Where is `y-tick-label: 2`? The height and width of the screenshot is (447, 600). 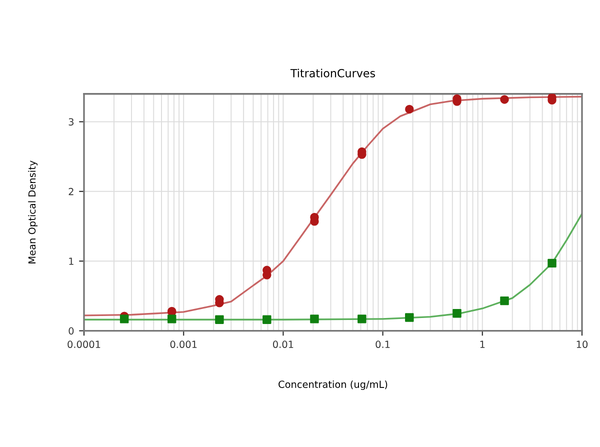
y-tick-label: 2 is located at coordinates (71, 192).